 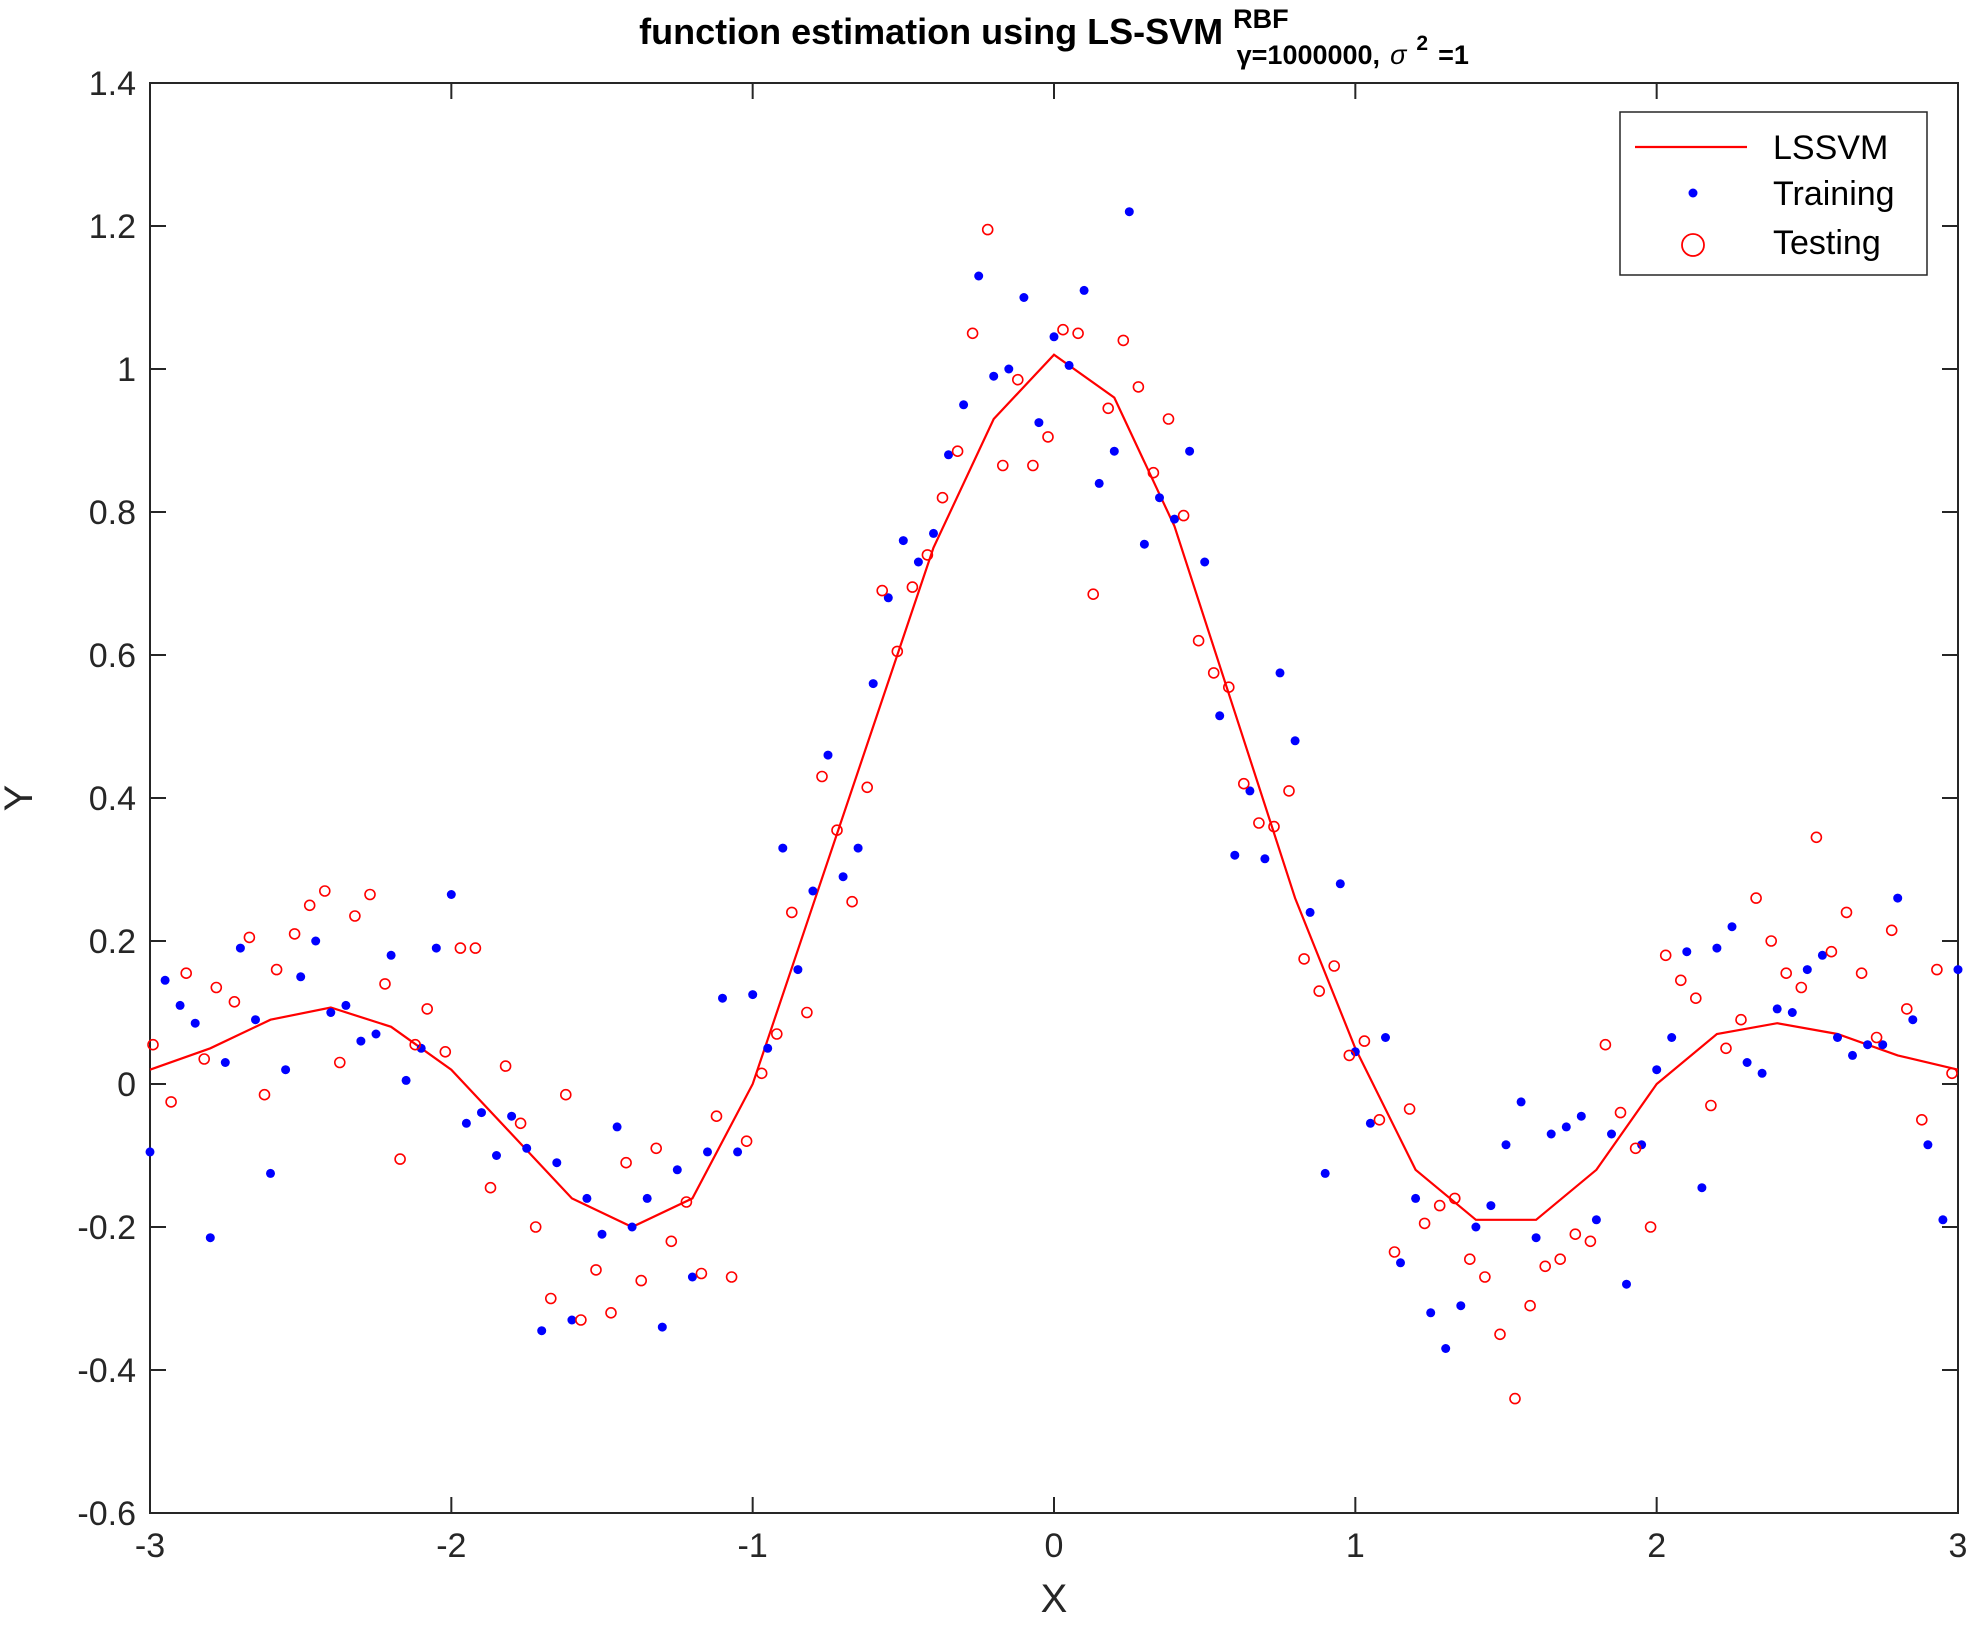 What do you see at coordinates (1453, 55) in the screenshot?
I see `title-subscript-end: =1` at bounding box center [1453, 55].